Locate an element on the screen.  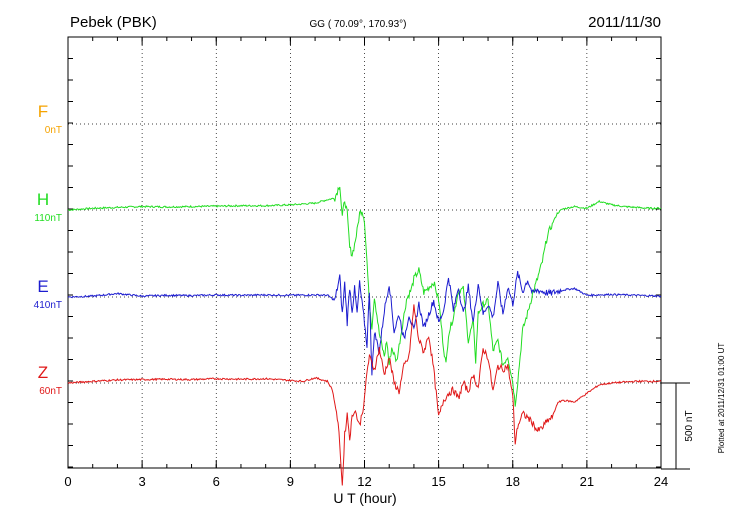
offset-Z: 60nT is located at coordinates (50, 391).